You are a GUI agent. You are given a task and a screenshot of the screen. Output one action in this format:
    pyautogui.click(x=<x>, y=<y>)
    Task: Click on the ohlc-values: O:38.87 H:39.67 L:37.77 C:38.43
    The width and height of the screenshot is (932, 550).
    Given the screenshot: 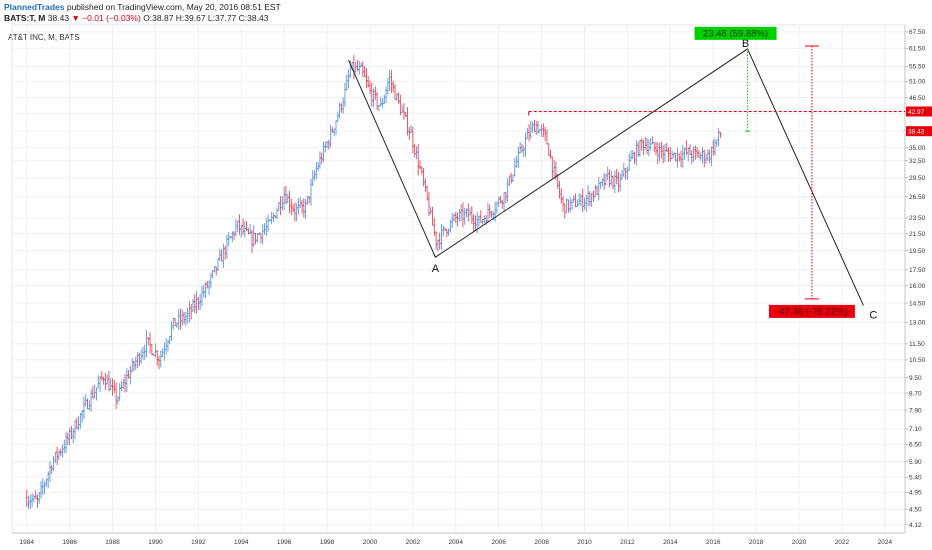 What is the action you would take?
    pyautogui.click(x=206, y=18)
    